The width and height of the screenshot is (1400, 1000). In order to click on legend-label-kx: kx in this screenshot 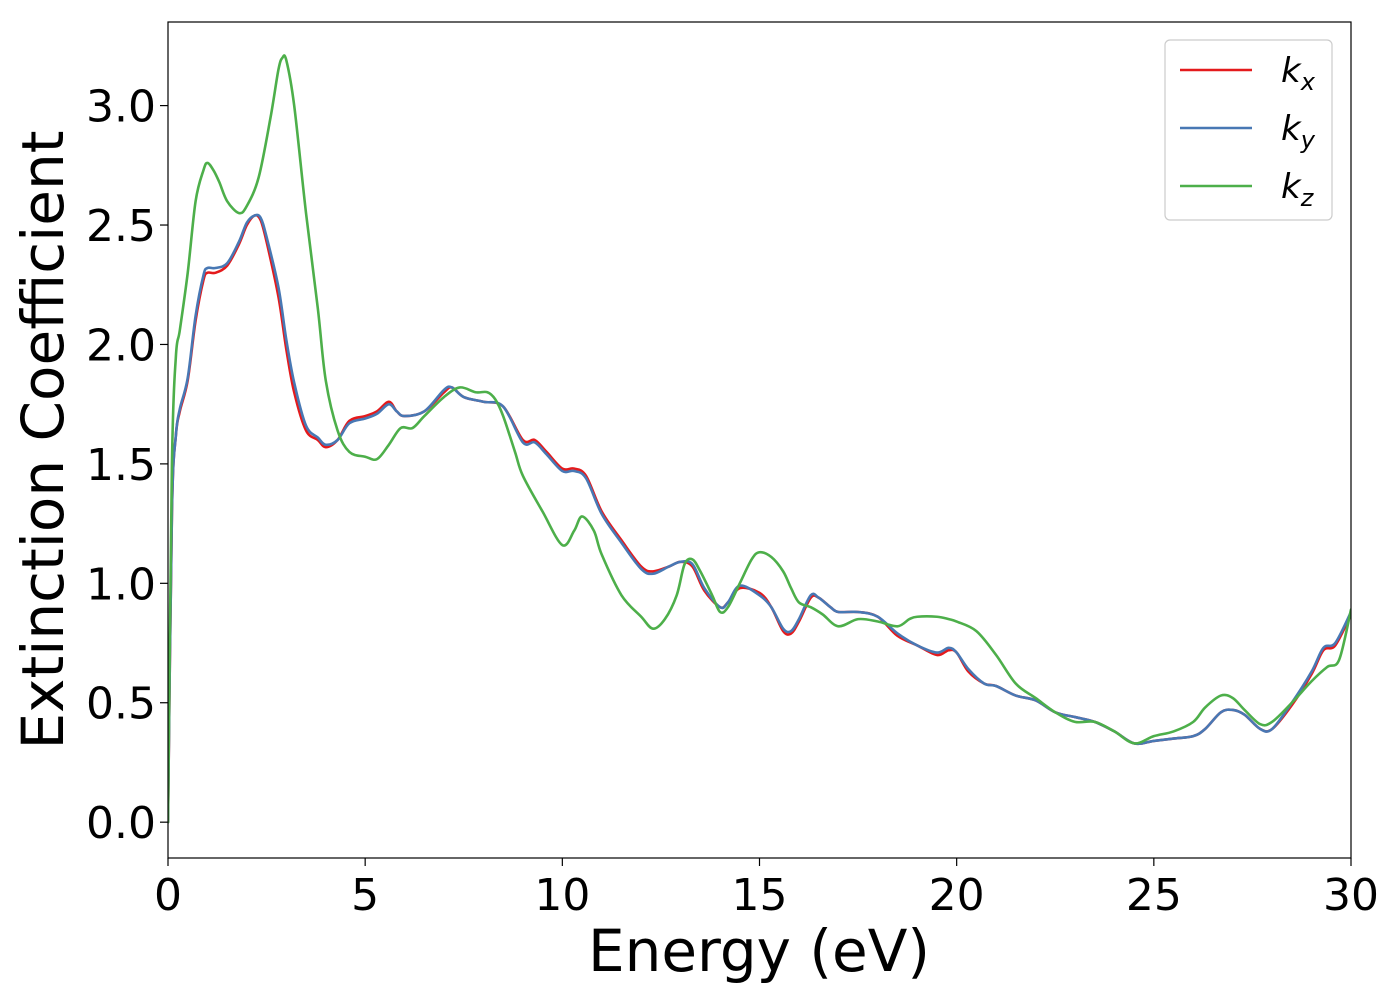, I will do `click(1298, 73)`.